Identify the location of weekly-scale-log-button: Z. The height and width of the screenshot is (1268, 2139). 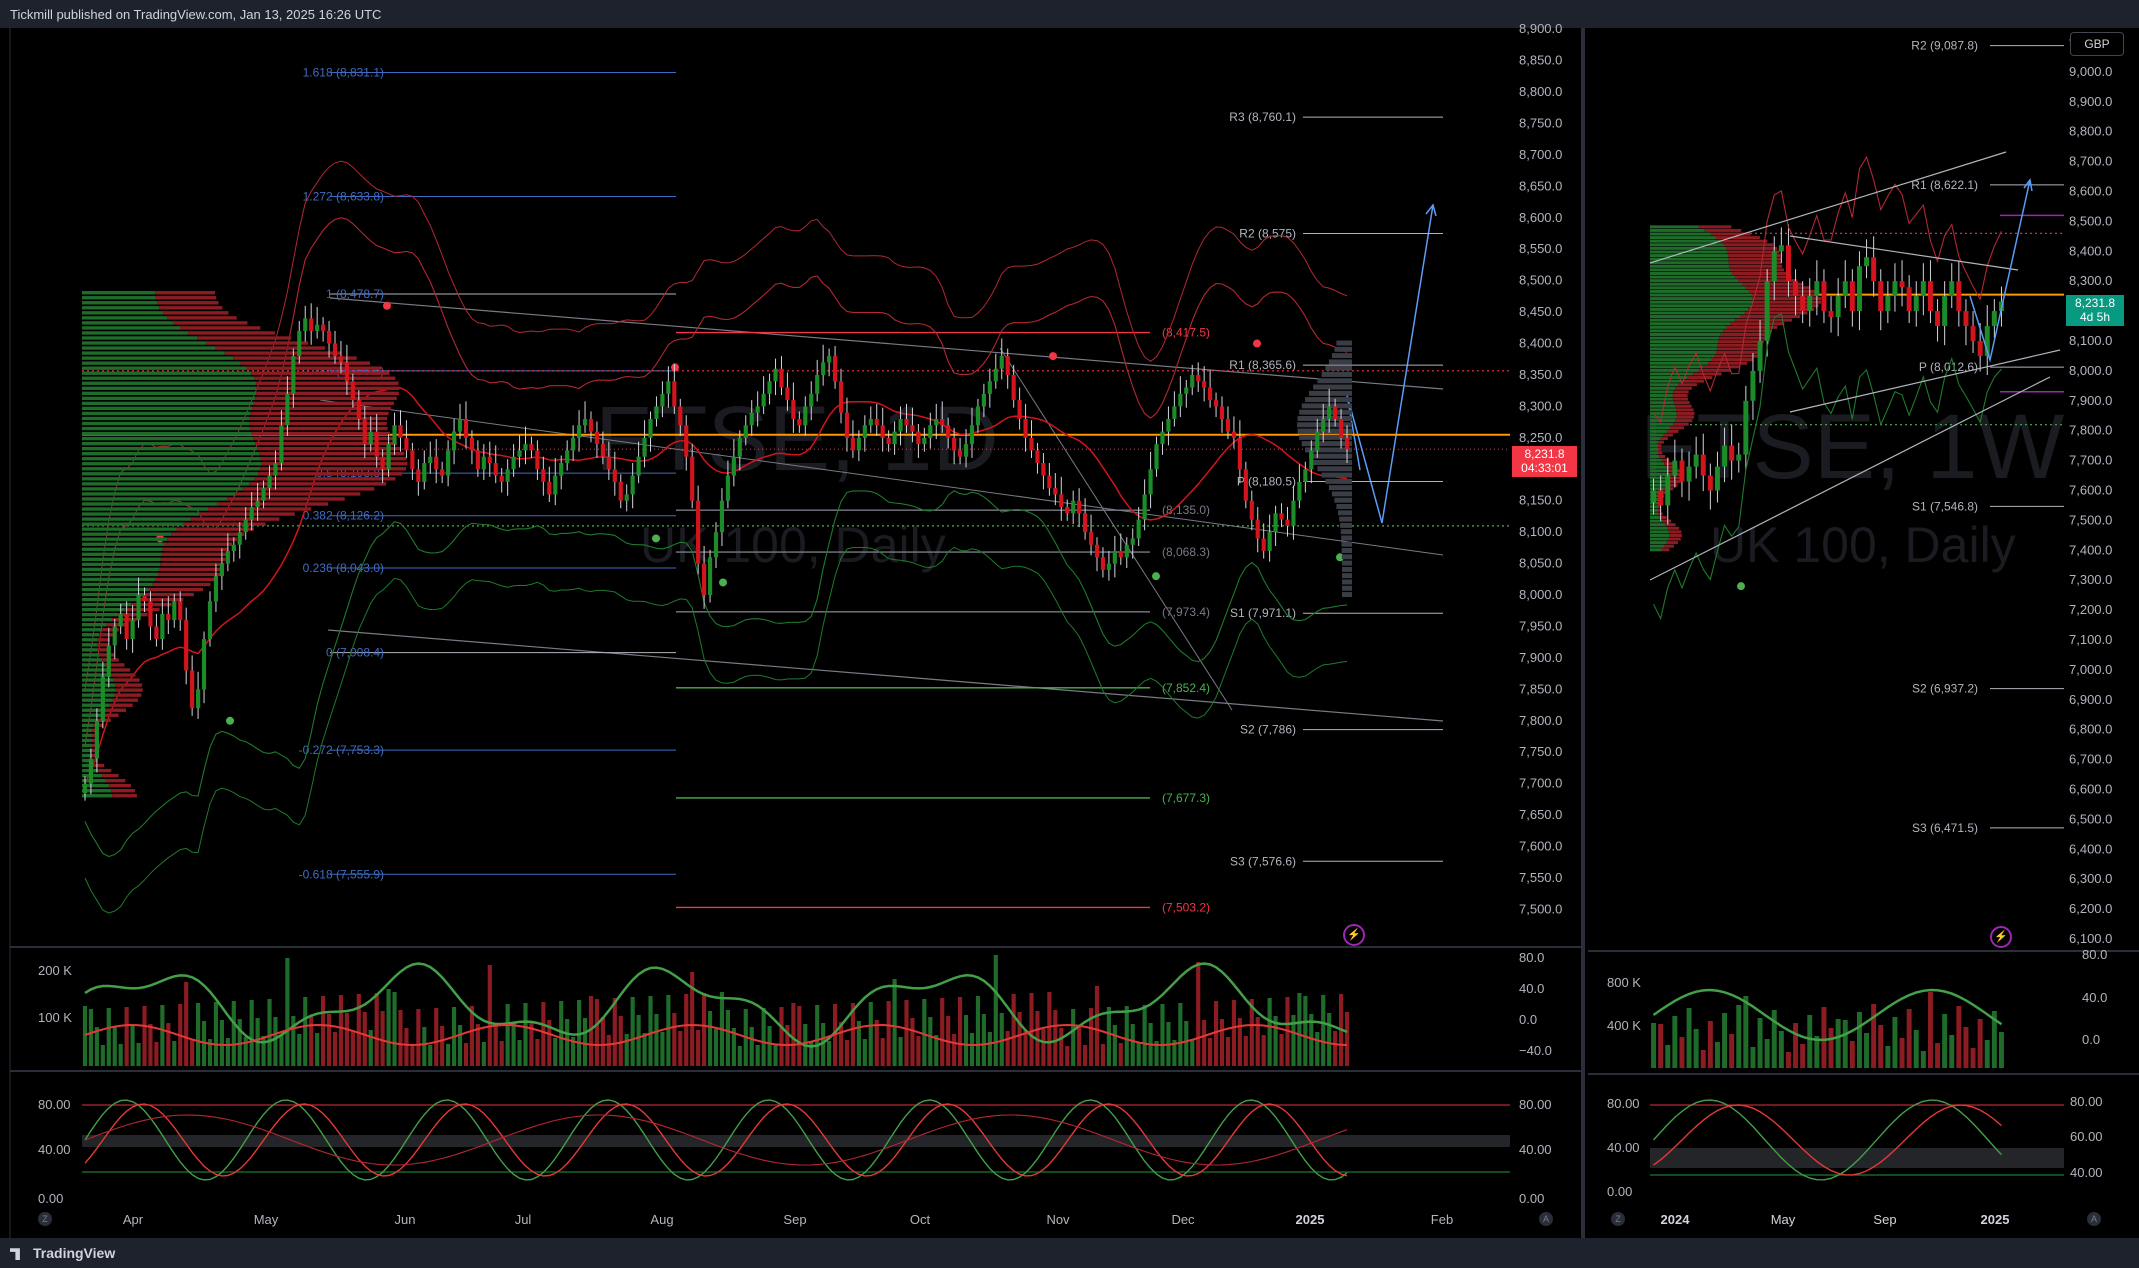
(1618, 1219).